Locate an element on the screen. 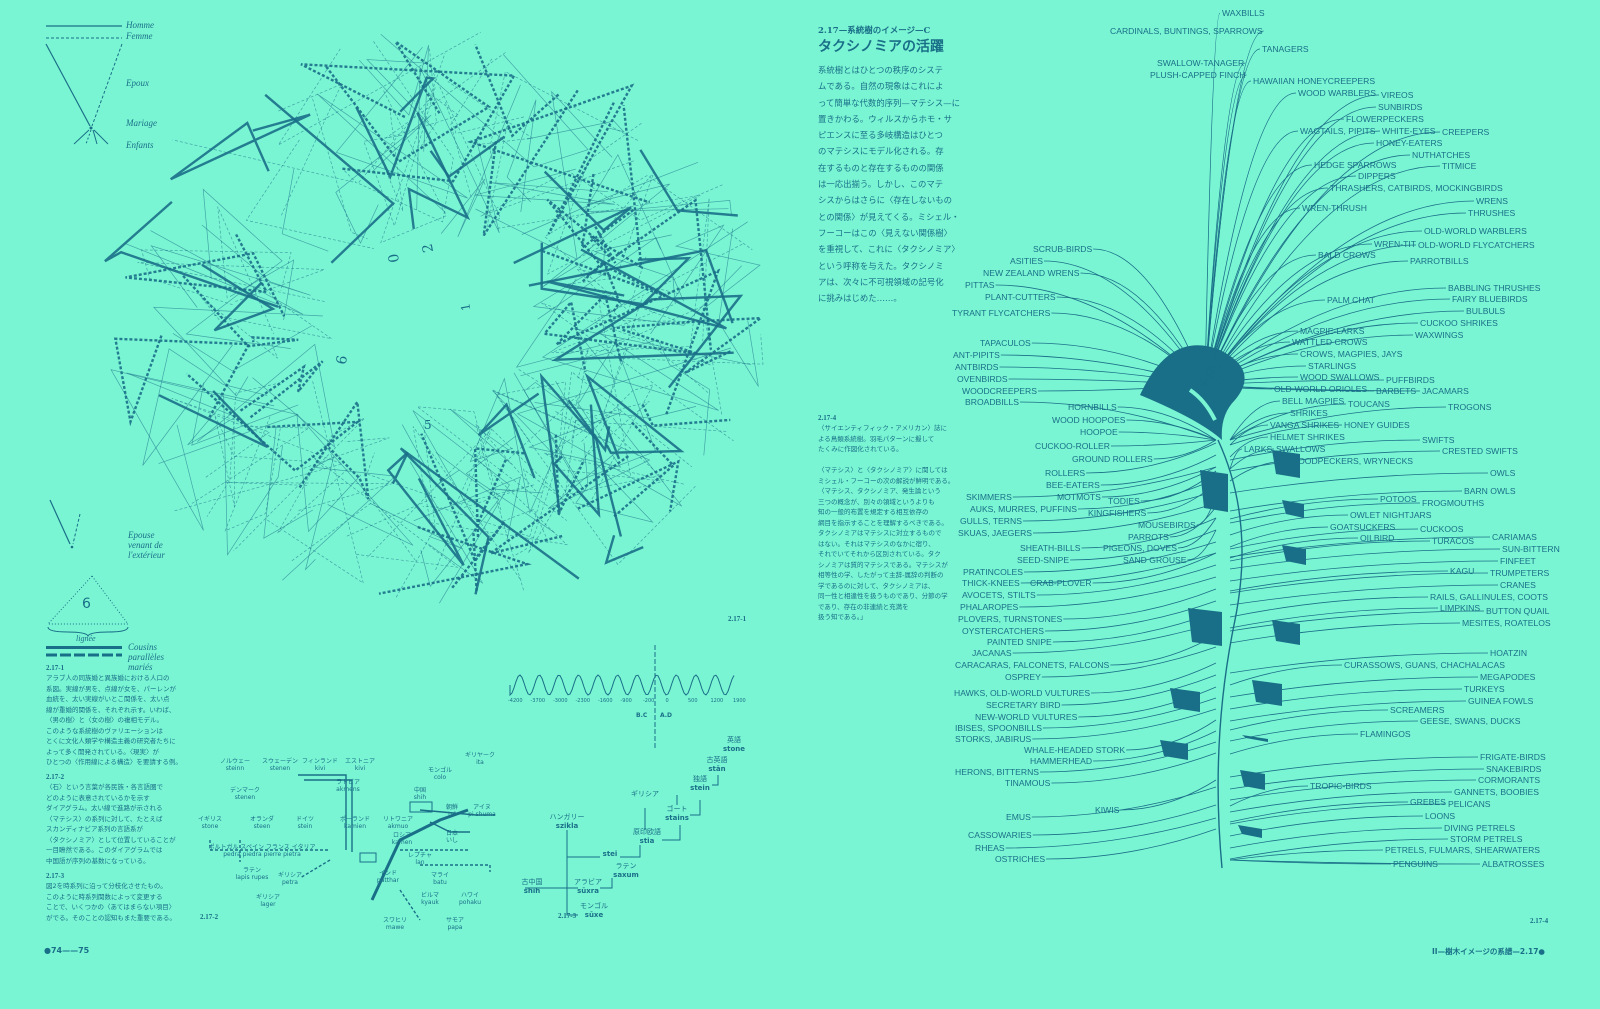  article-line: アは、次々に不可視領域の記号化 is located at coordinates (881, 281).